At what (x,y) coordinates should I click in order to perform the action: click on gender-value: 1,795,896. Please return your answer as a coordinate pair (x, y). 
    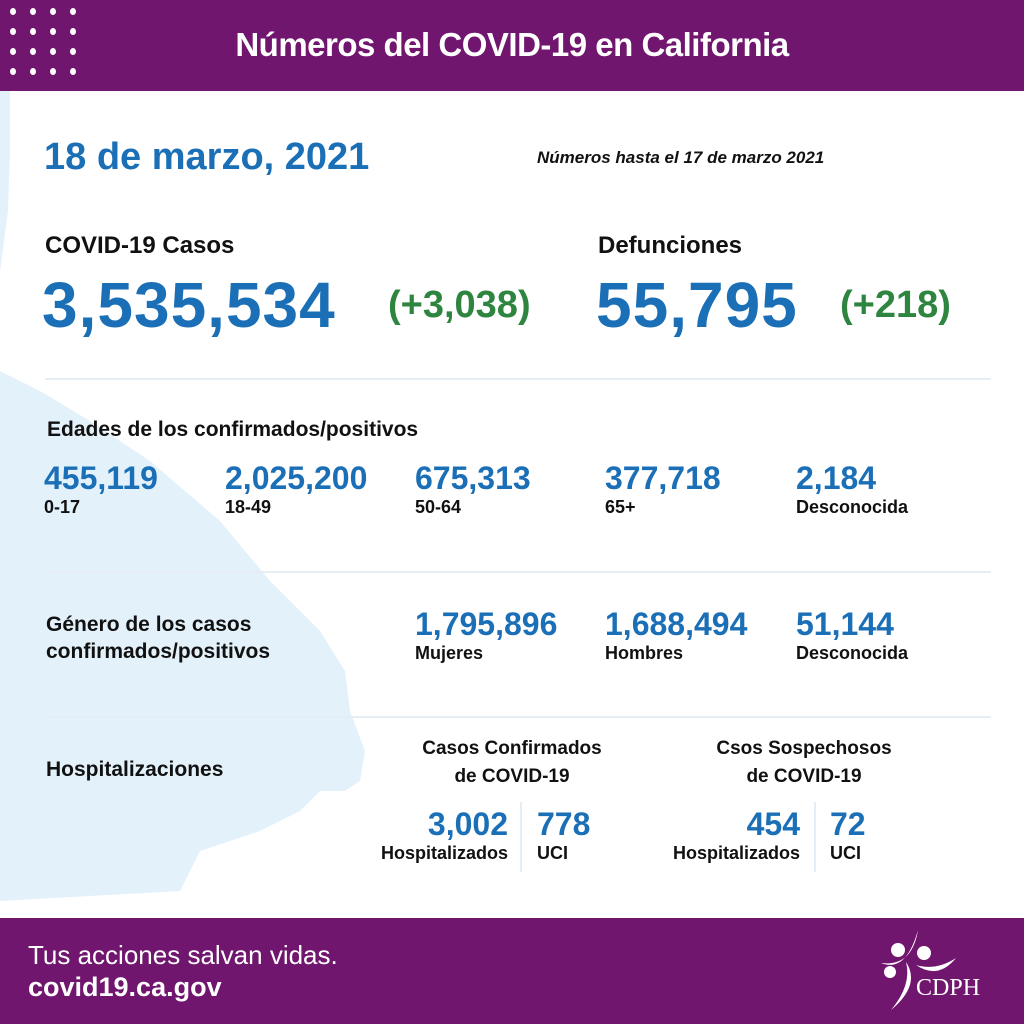
    Looking at the image, I should click on (486, 624).